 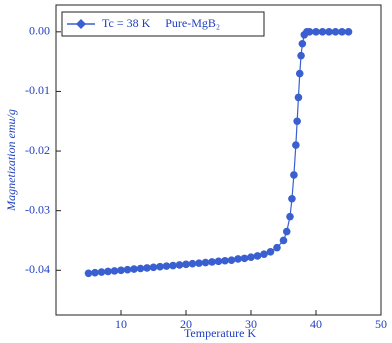 I want to click on x-tick-label: 50, so click(x=381, y=324).